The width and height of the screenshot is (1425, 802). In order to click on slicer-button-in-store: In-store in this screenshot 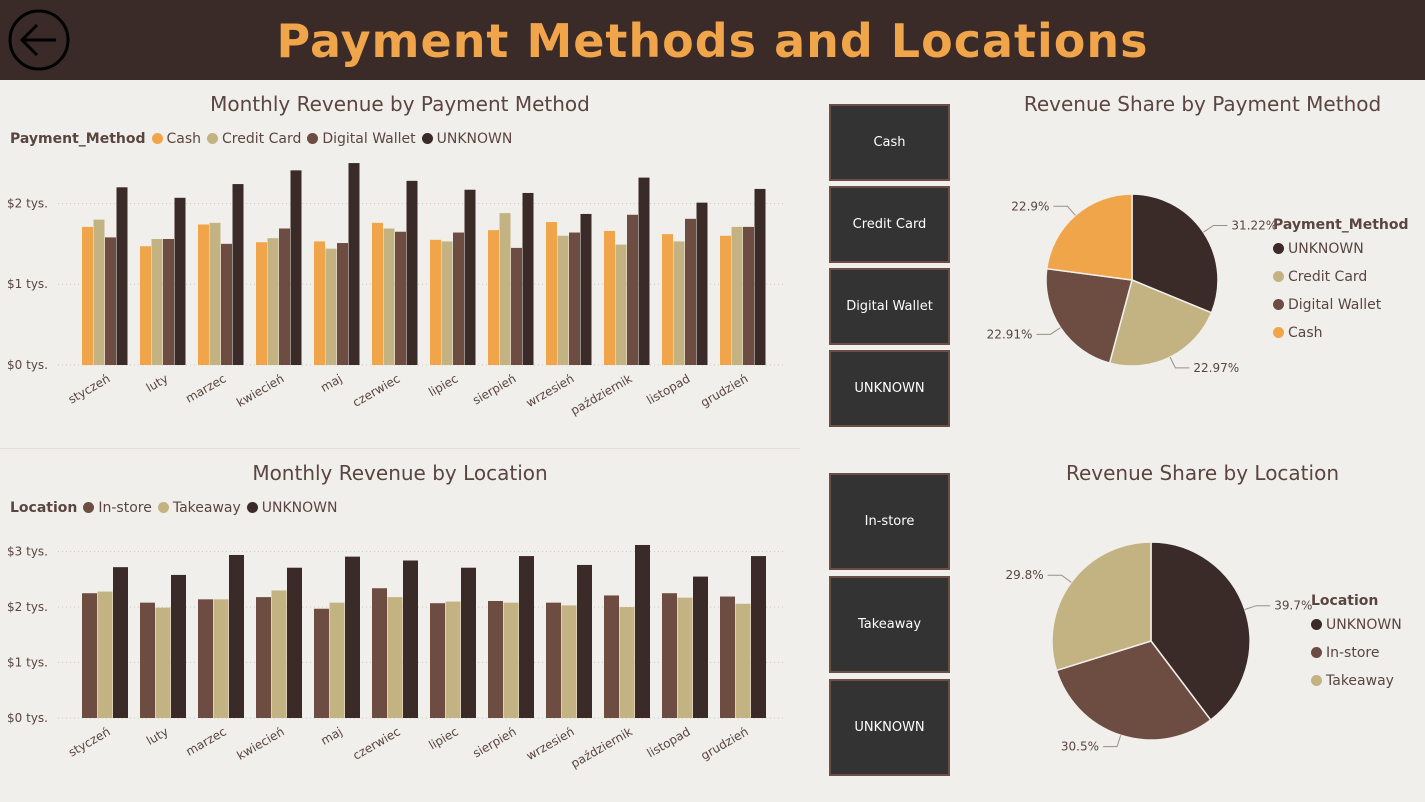, I will do `click(889, 521)`.